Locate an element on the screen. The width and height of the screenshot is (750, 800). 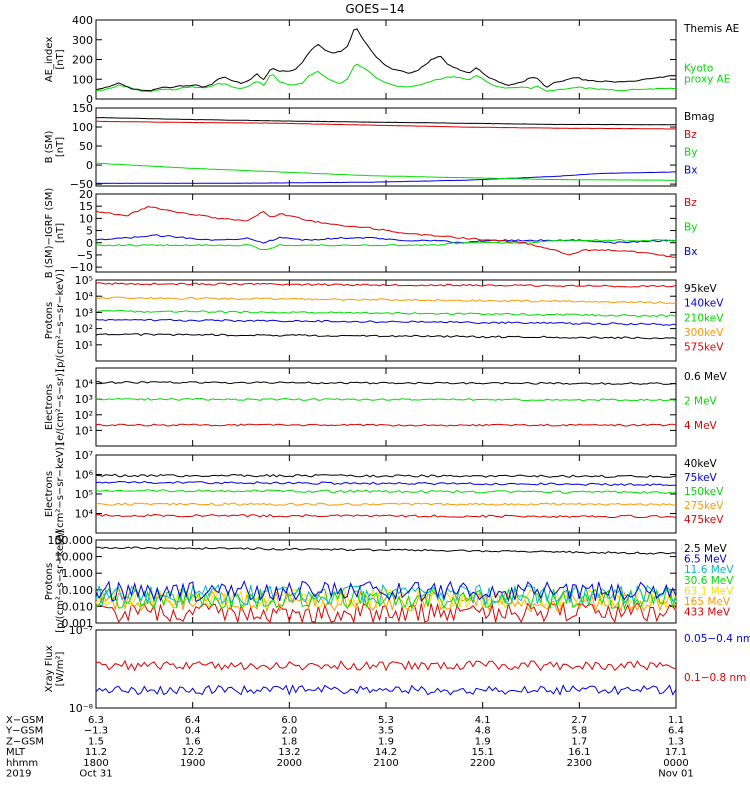
time-axis-value: 16.1 is located at coordinates (579, 752).